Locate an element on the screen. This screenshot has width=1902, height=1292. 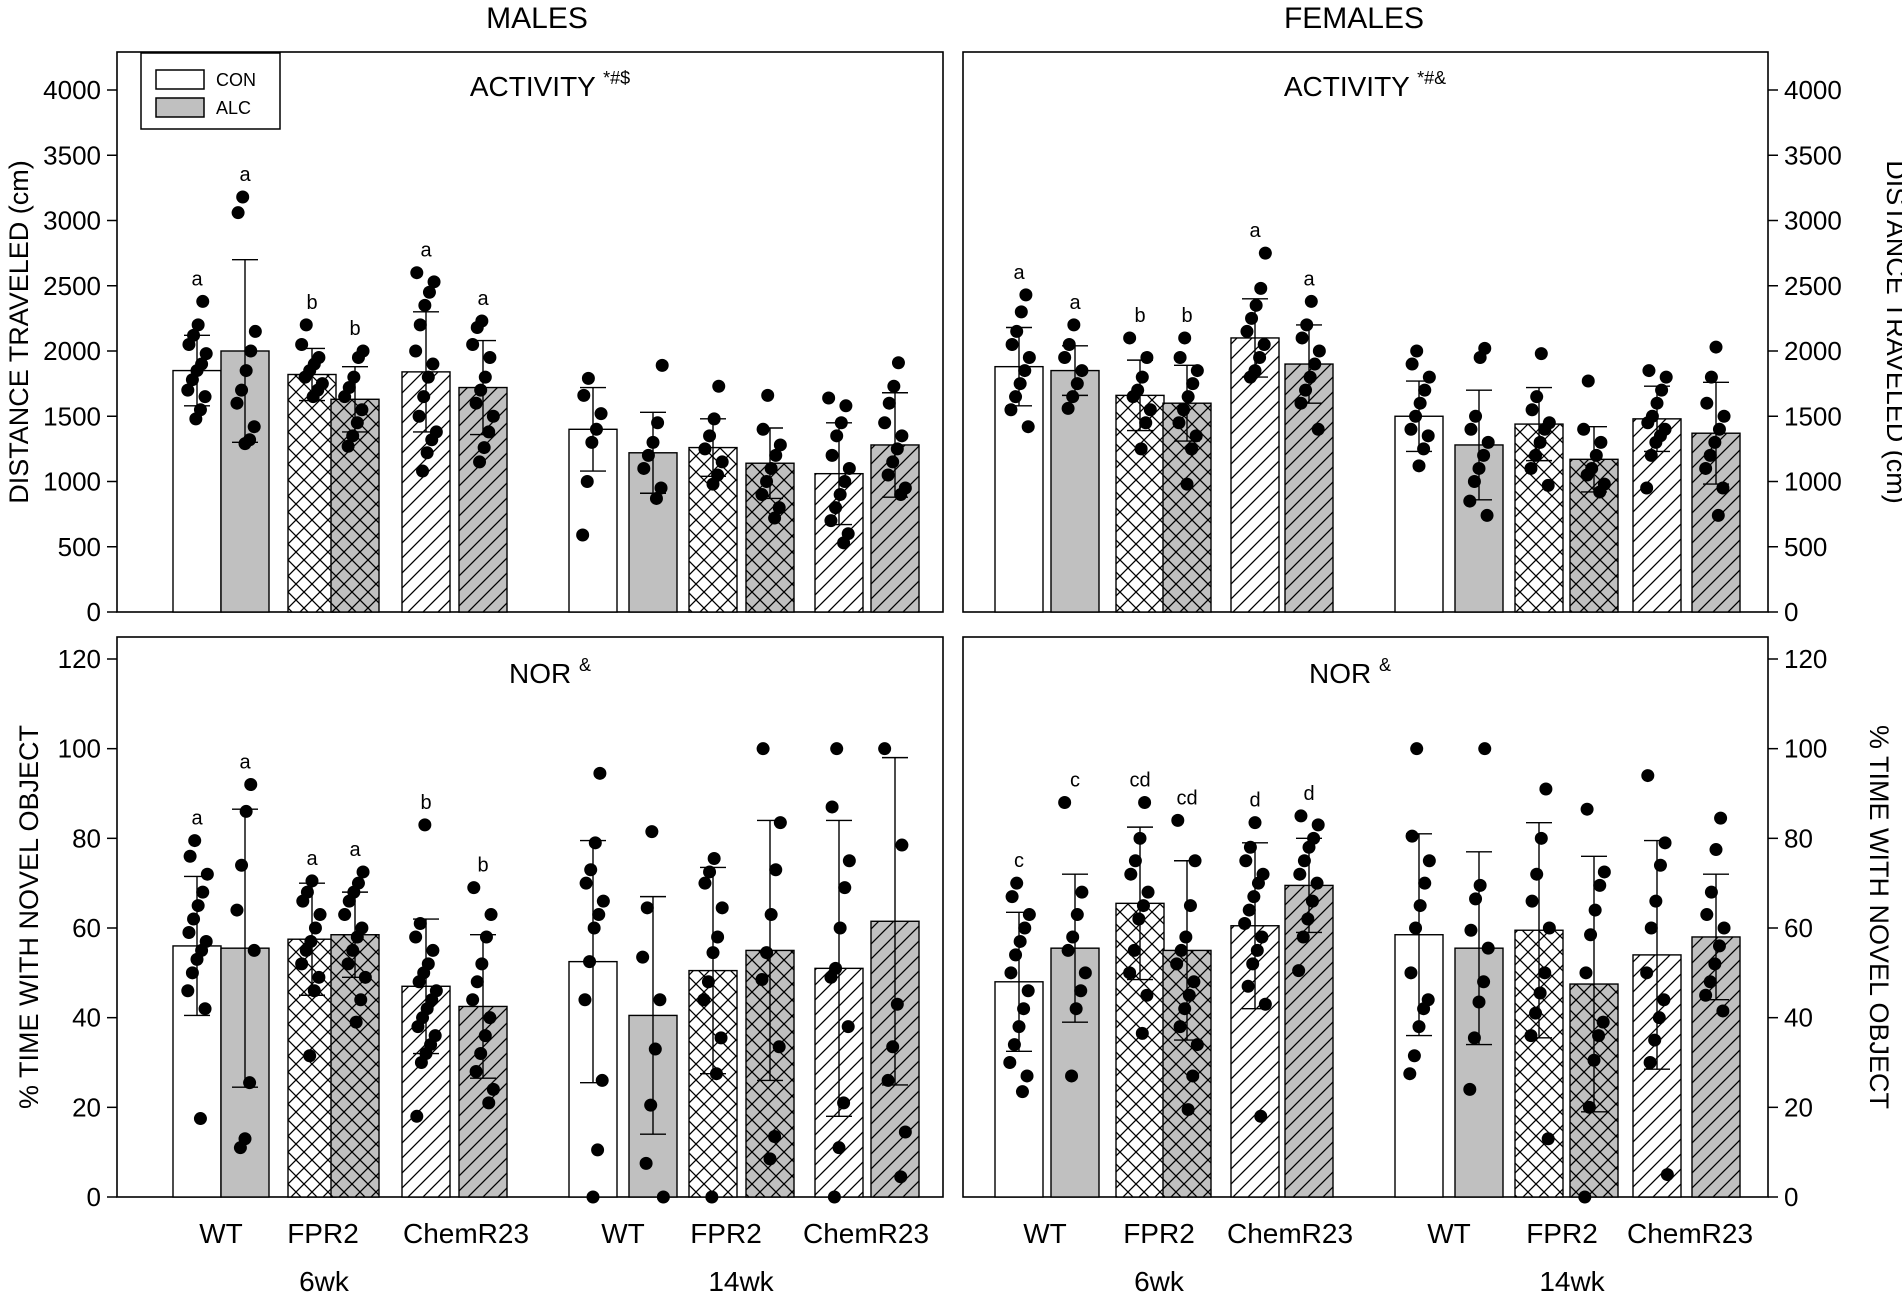
legend: CON ALC is located at coordinates (210, 91).